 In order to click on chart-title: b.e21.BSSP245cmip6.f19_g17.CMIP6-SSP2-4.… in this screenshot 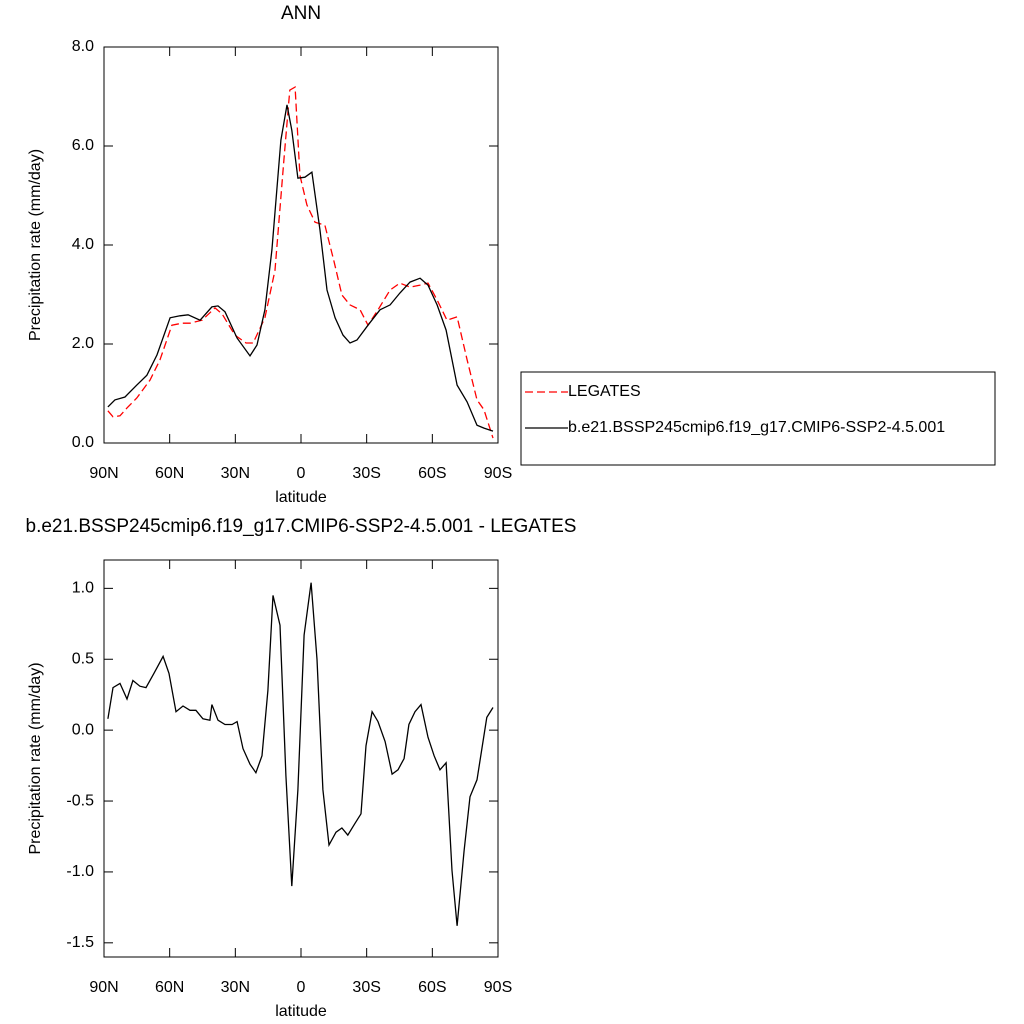, I will do `click(301, 526)`.